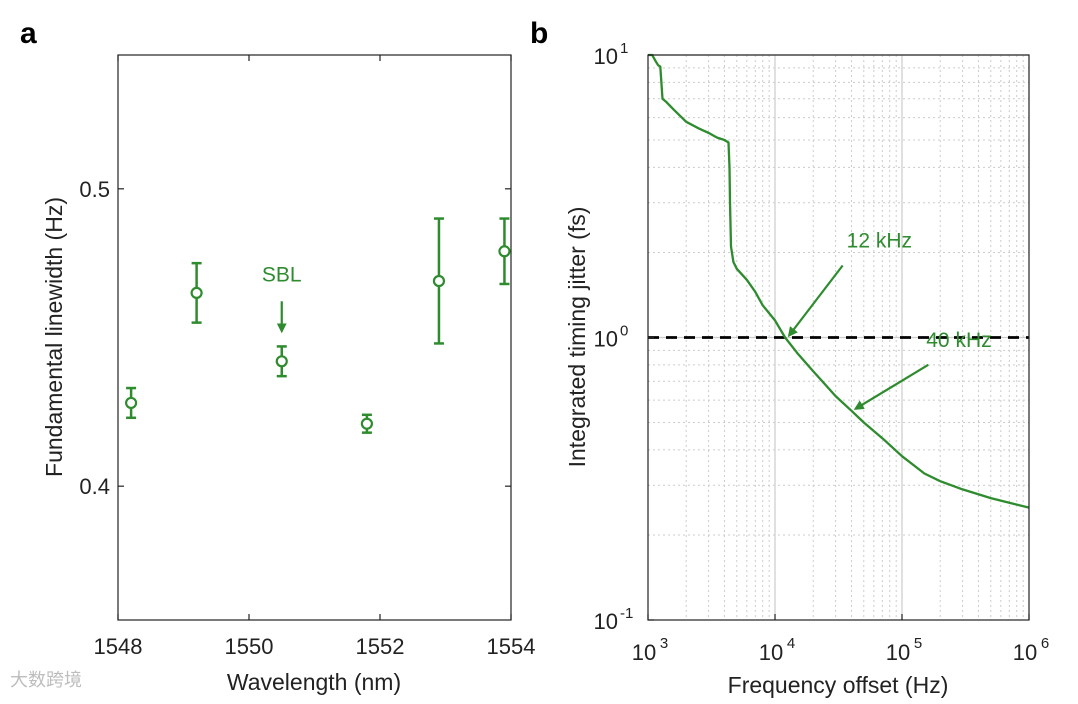  What do you see at coordinates (624, 48) in the screenshot?
I see `chart-b-y-tick-exponent: 1` at bounding box center [624, 48].